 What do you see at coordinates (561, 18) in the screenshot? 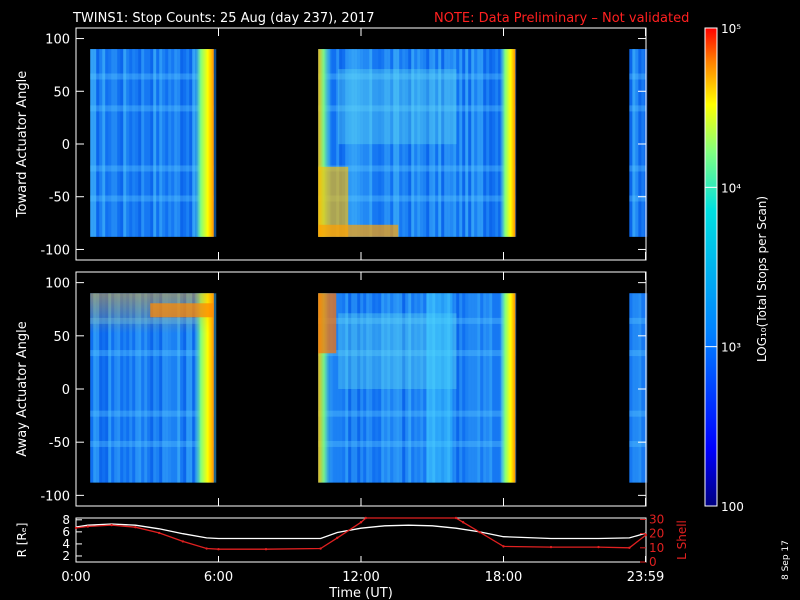
I see `preliminary-note: NOTE: Data Preliminary – Not validated` at bounding box center [561, 18].